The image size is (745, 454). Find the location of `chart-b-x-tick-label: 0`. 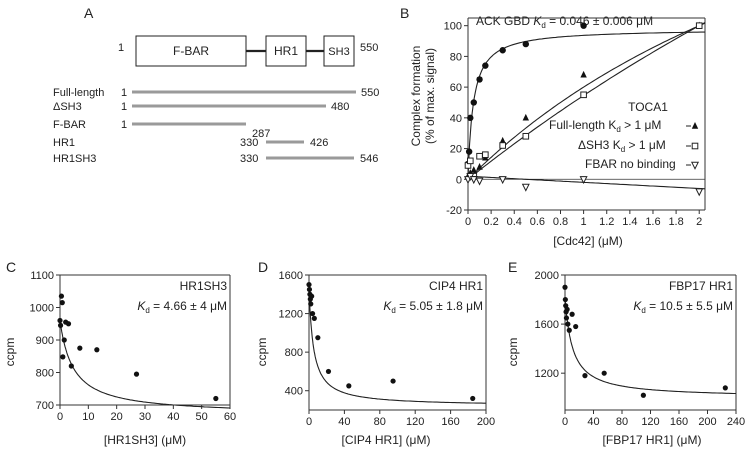

chart-b-x-tick-label: 0 is located at coordinates (468, 222).